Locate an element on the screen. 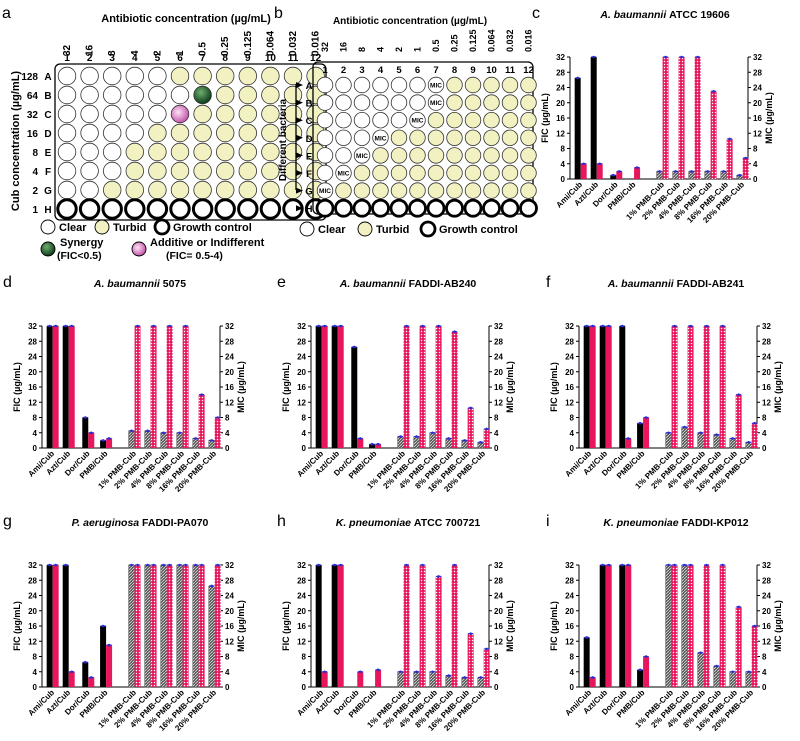 The image size is (800, 741). panel-b-col-conc: 4 is located at coordinates (381, 49).